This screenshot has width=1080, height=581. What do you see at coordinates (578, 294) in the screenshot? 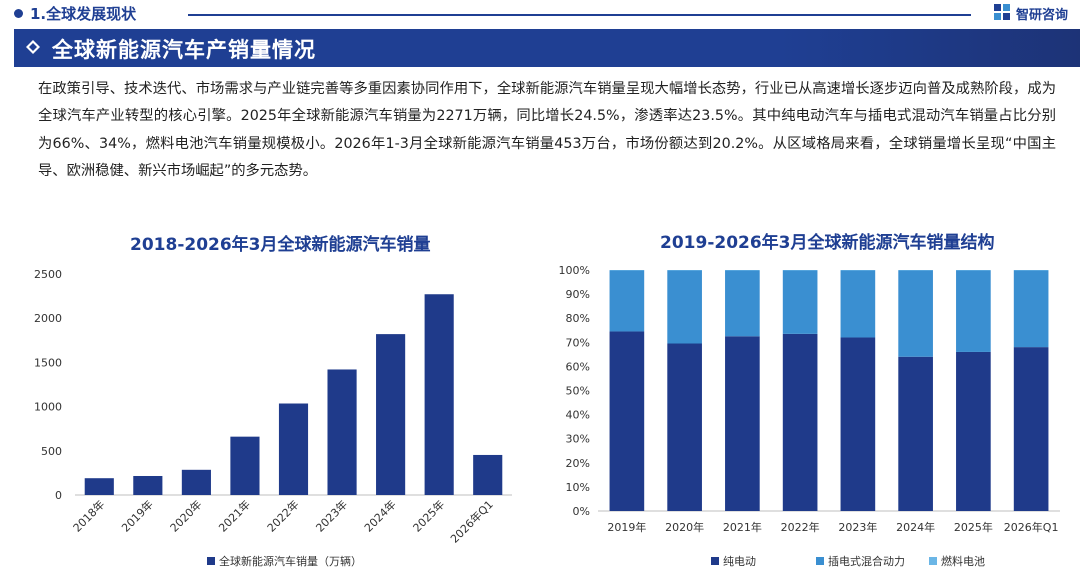
I see `y-tick-label: 90%` at bounding box center [578, 294].